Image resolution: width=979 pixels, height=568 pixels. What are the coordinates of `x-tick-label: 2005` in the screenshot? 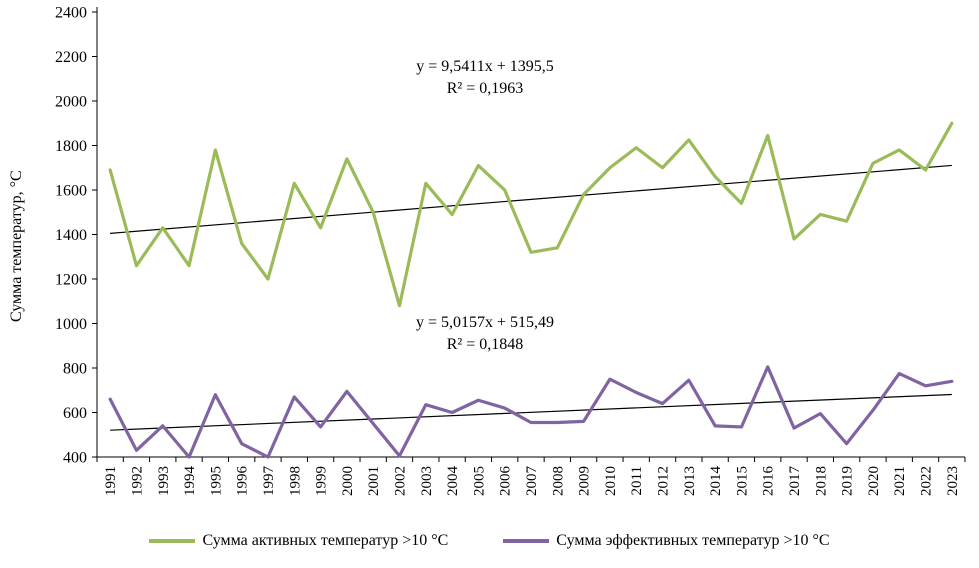 It's located at (479, 481).